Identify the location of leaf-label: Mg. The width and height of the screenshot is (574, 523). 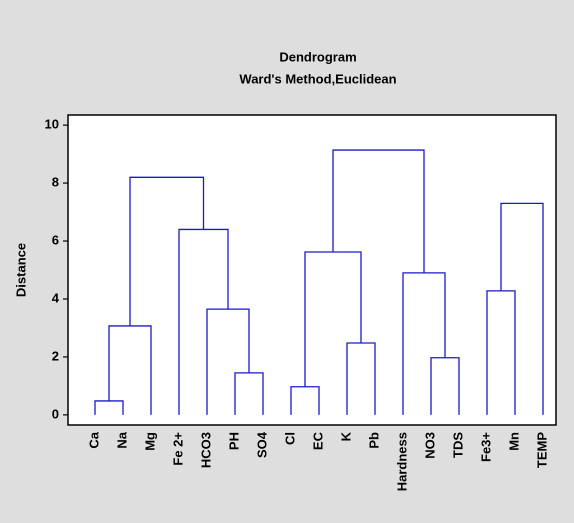
(149, 441).